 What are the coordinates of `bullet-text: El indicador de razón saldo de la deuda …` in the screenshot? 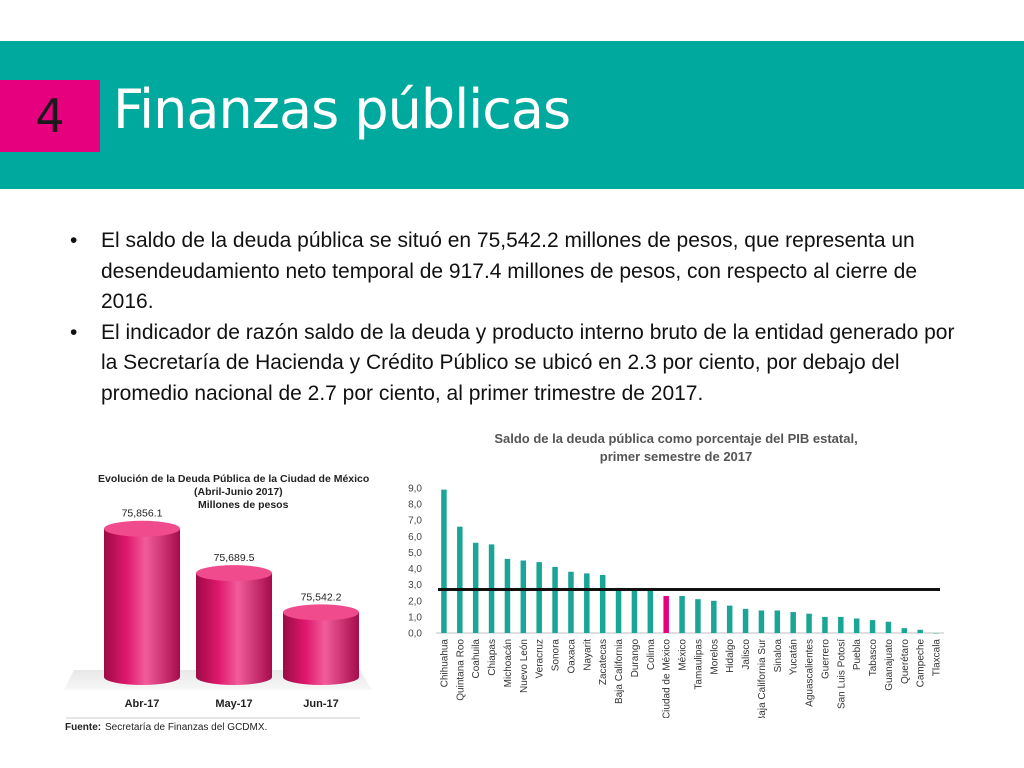 It's located at (528, 362).